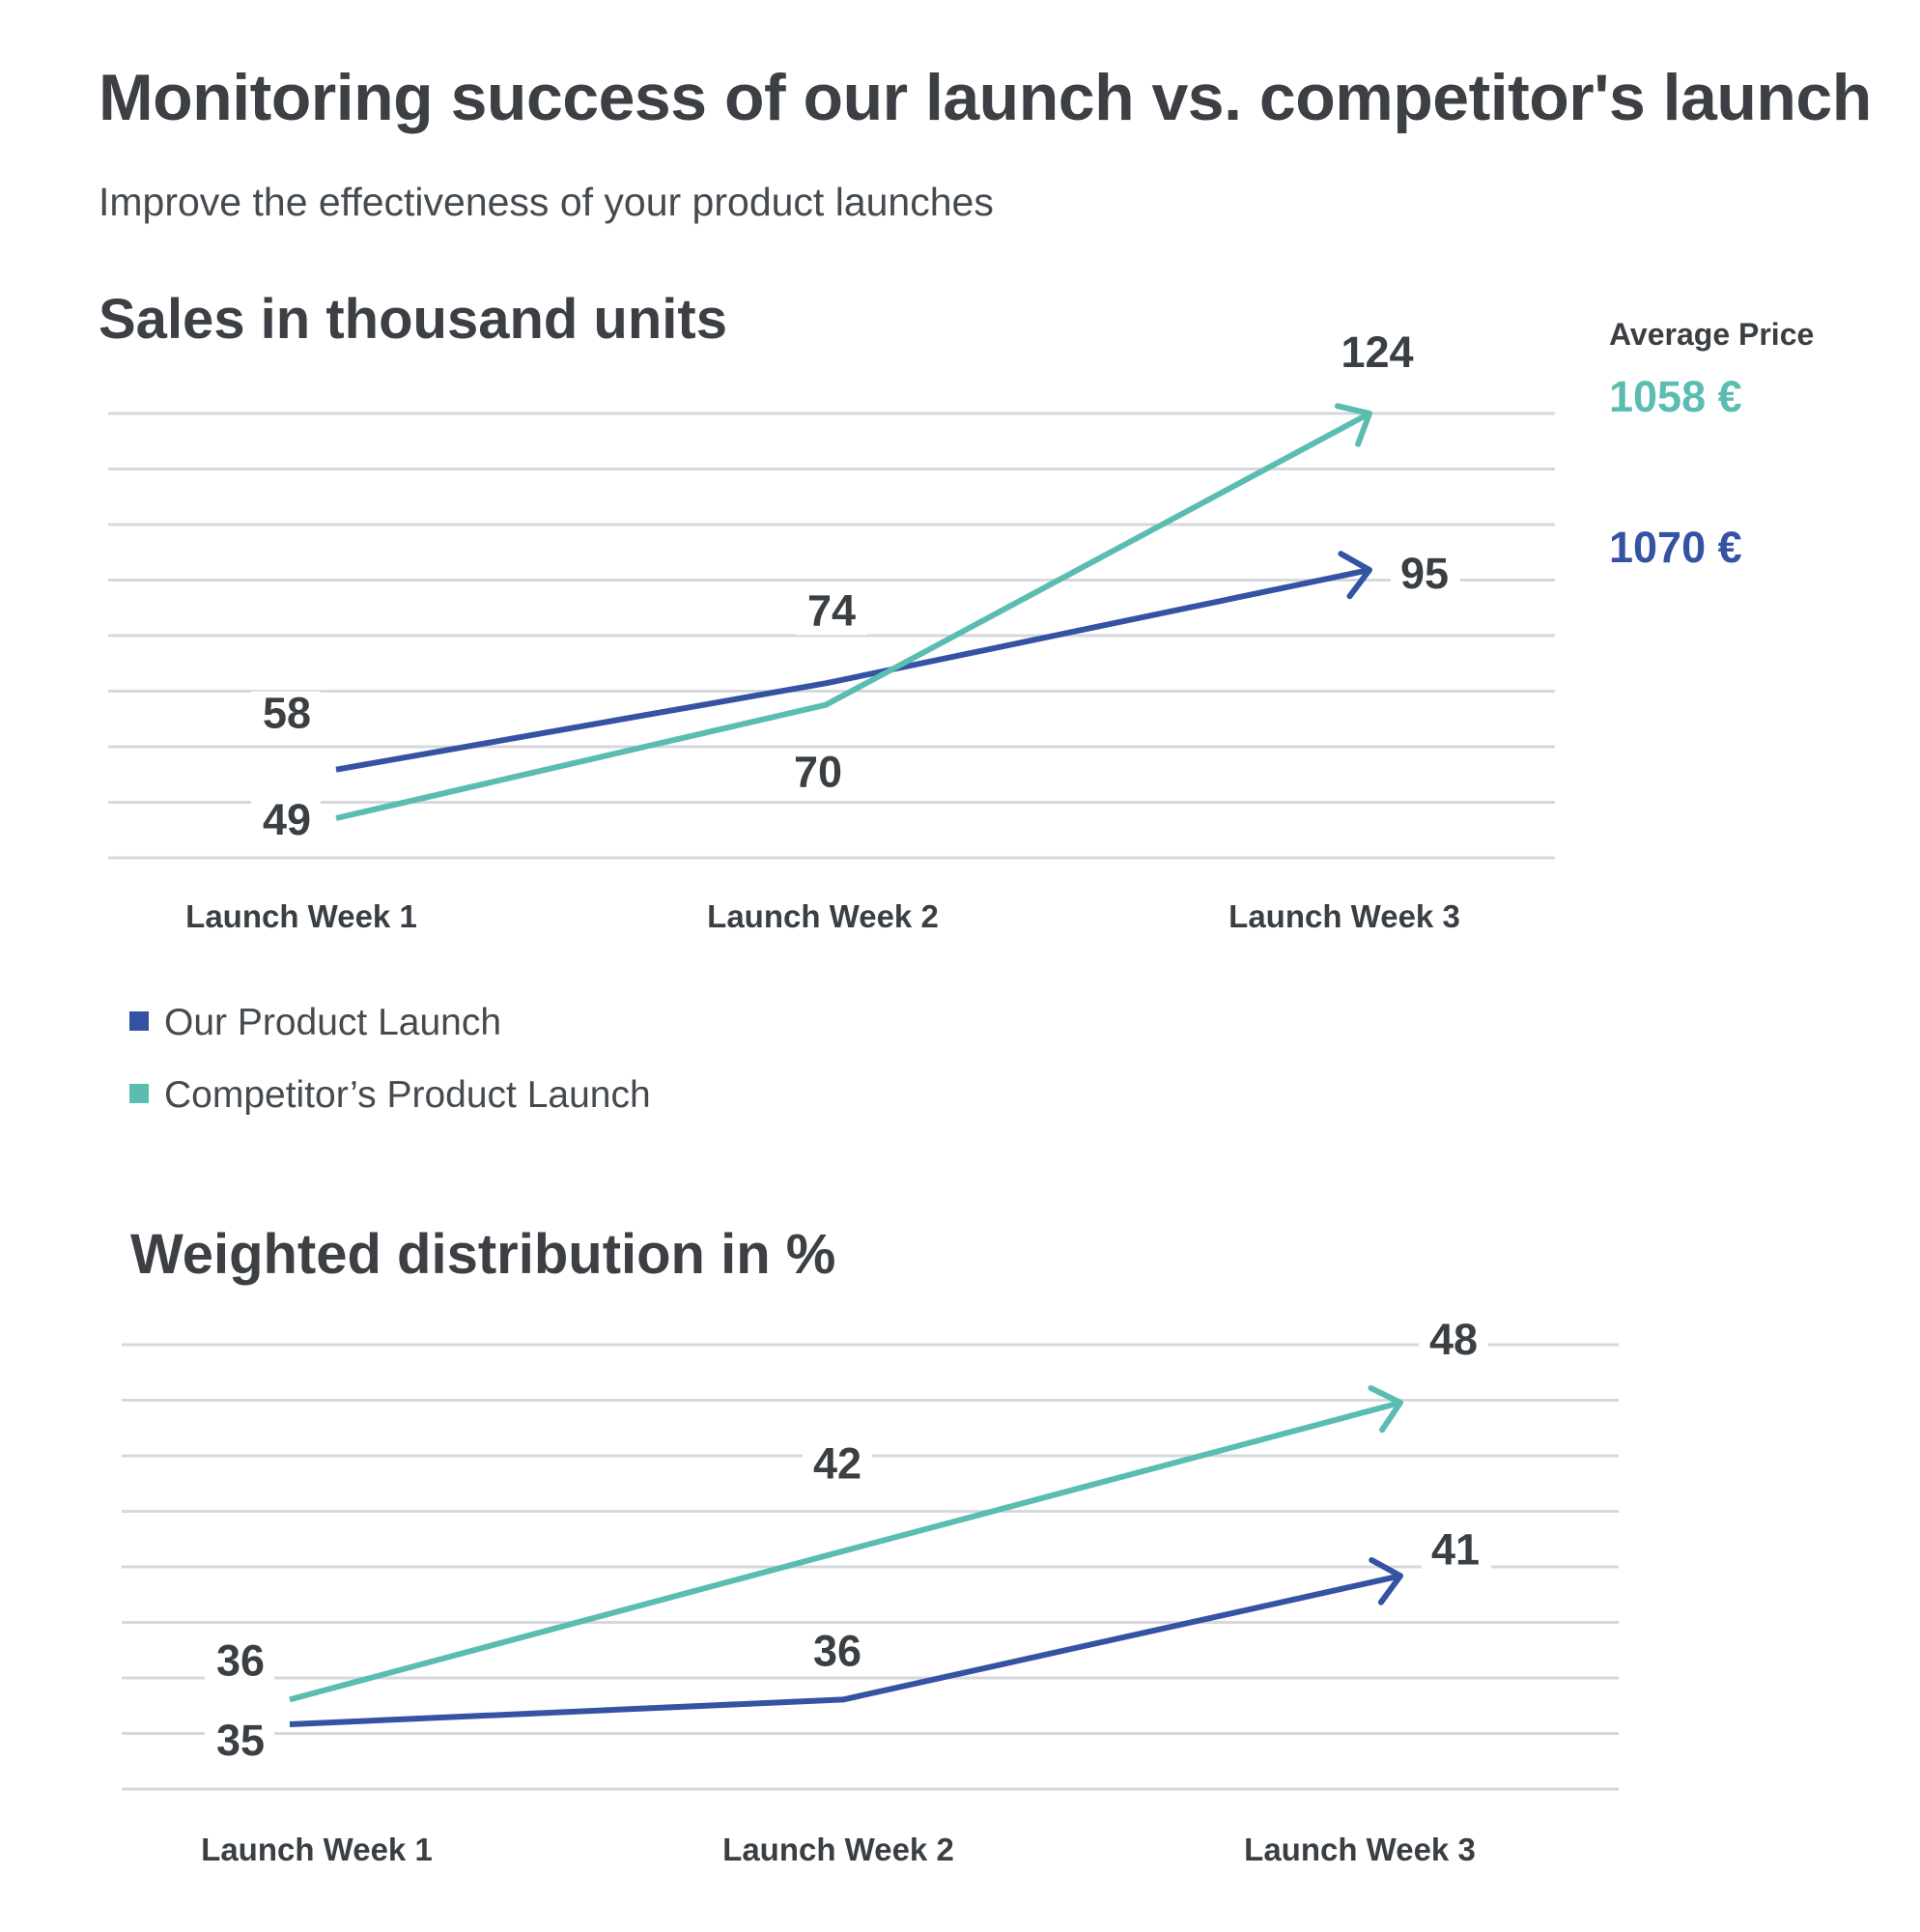 This screenshot has height=1932, width=1920. What do you see at coordinates (317, 1849) in the screenshot?
I see `distribution-x-tick-label: Launch Week 1` at bounding box center [317, 1849].